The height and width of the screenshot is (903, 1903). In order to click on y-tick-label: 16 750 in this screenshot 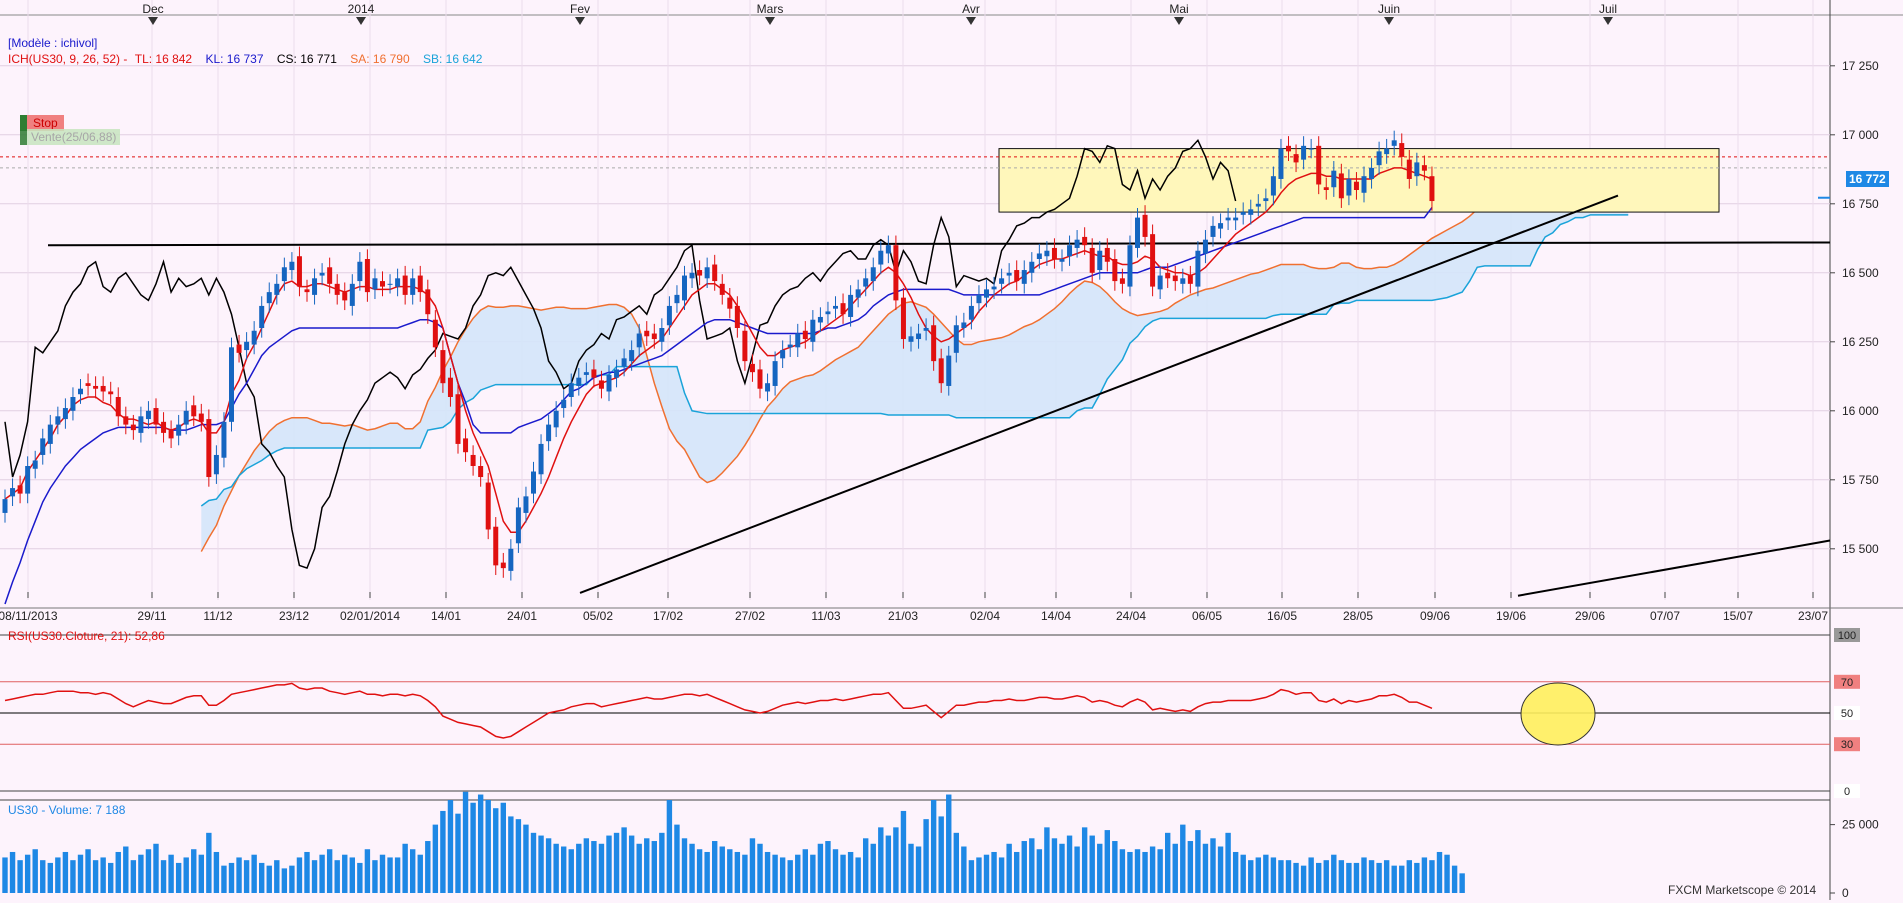, I will do `click(1860, 204)`.